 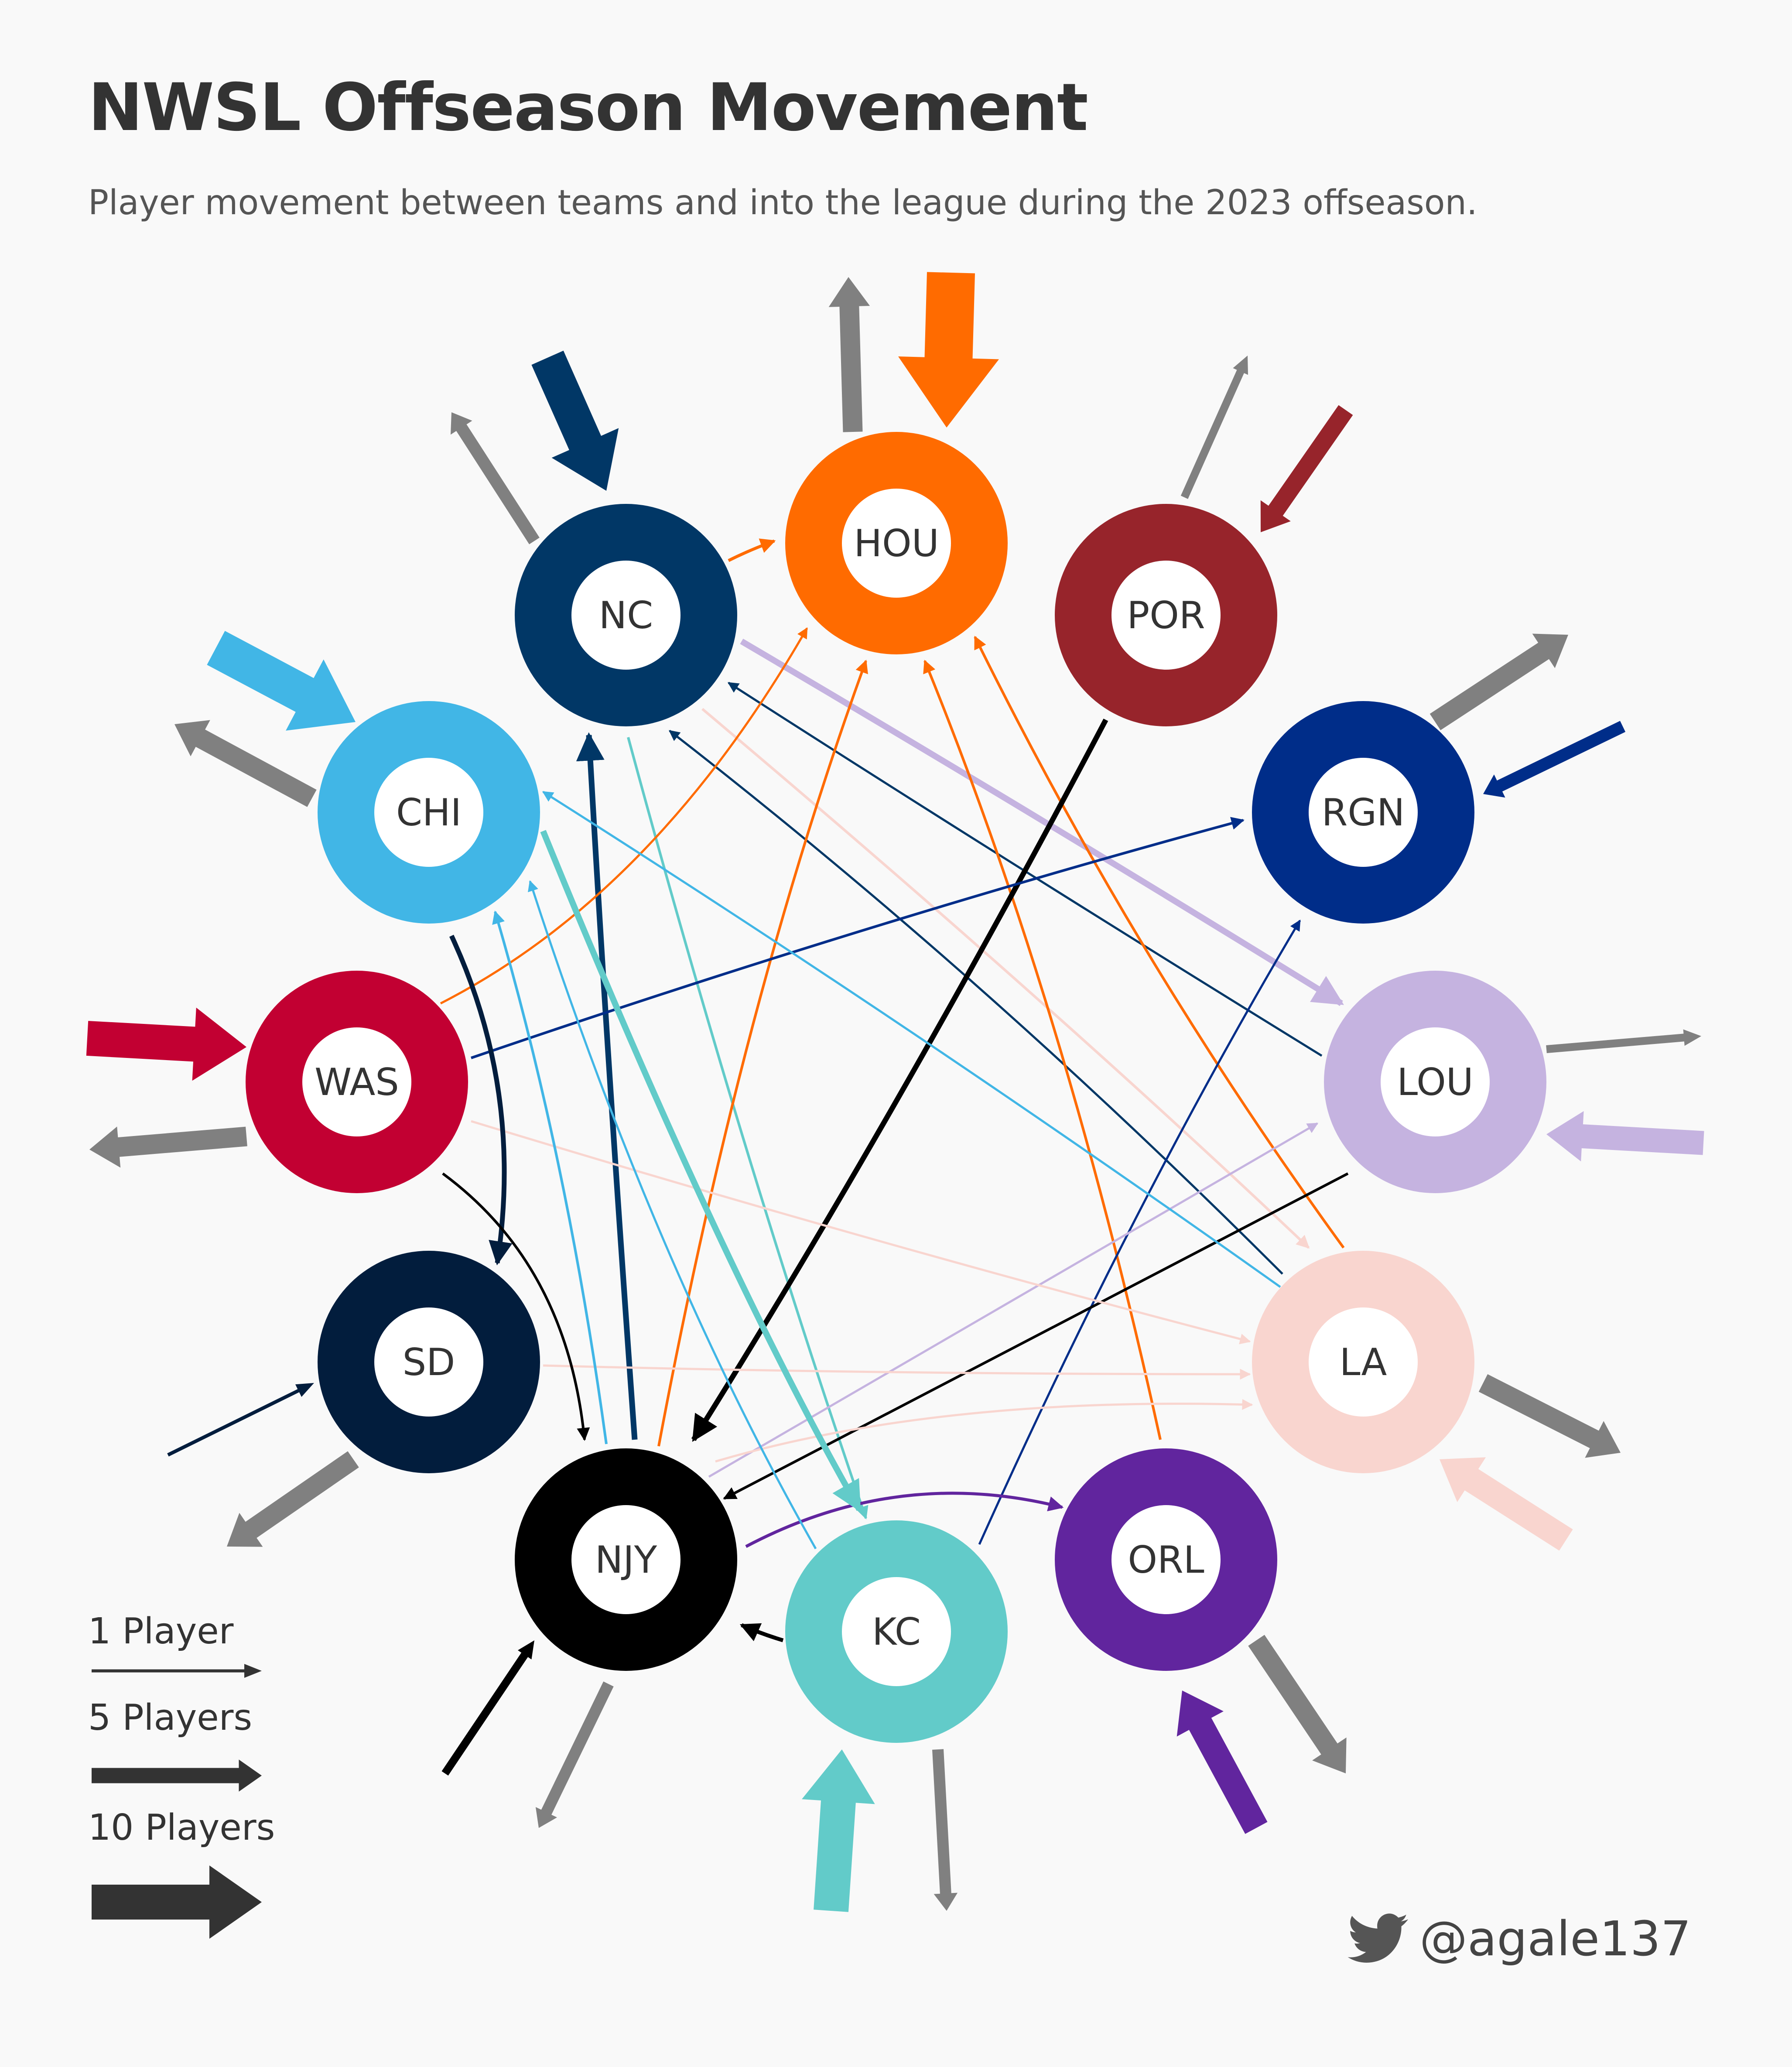 I want to click on team-label: POR, so click(x=1166, y=615).